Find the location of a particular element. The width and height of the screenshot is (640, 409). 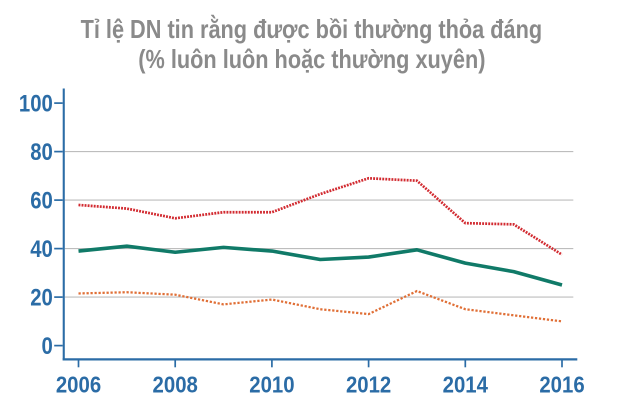

y-axis-label-60: 60 is located at coordinates (41, 201).